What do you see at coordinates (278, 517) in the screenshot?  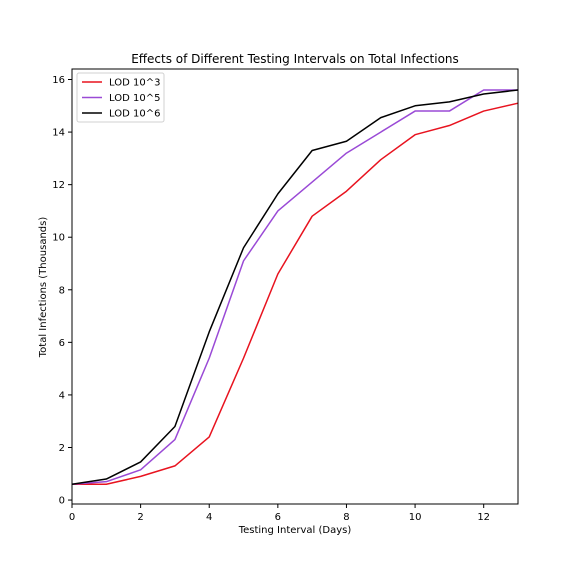 I see `x-tick-label: 6` at bounding box center [278, 517].